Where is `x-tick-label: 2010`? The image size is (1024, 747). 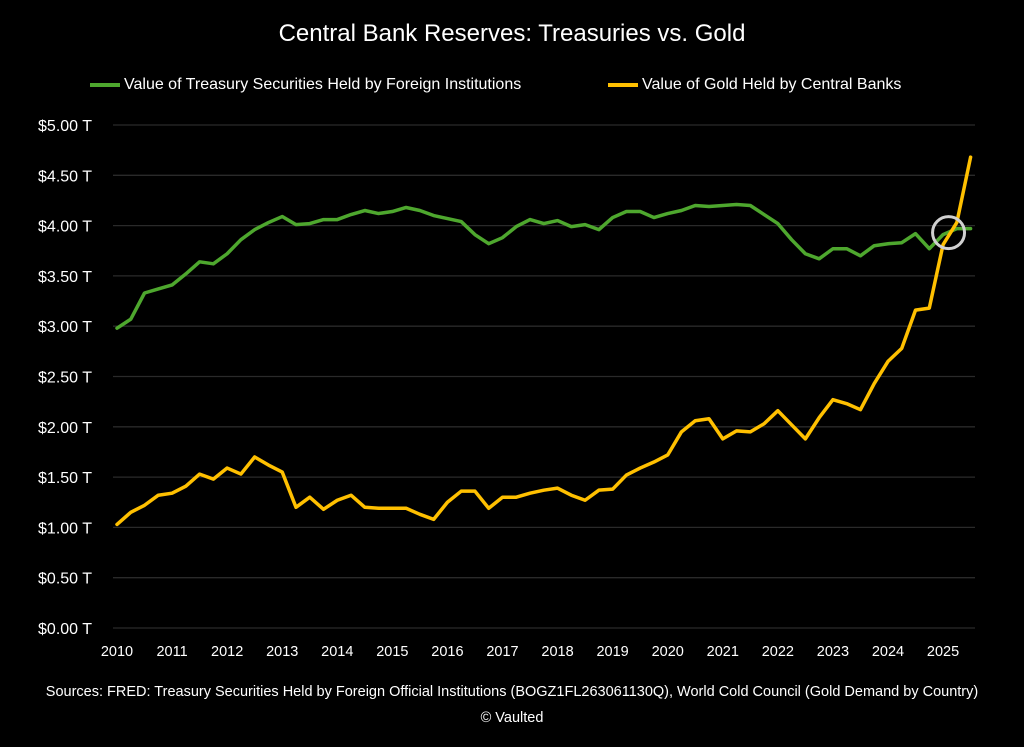 x-tick-label: 2010 is located at coordinates (117, 652).